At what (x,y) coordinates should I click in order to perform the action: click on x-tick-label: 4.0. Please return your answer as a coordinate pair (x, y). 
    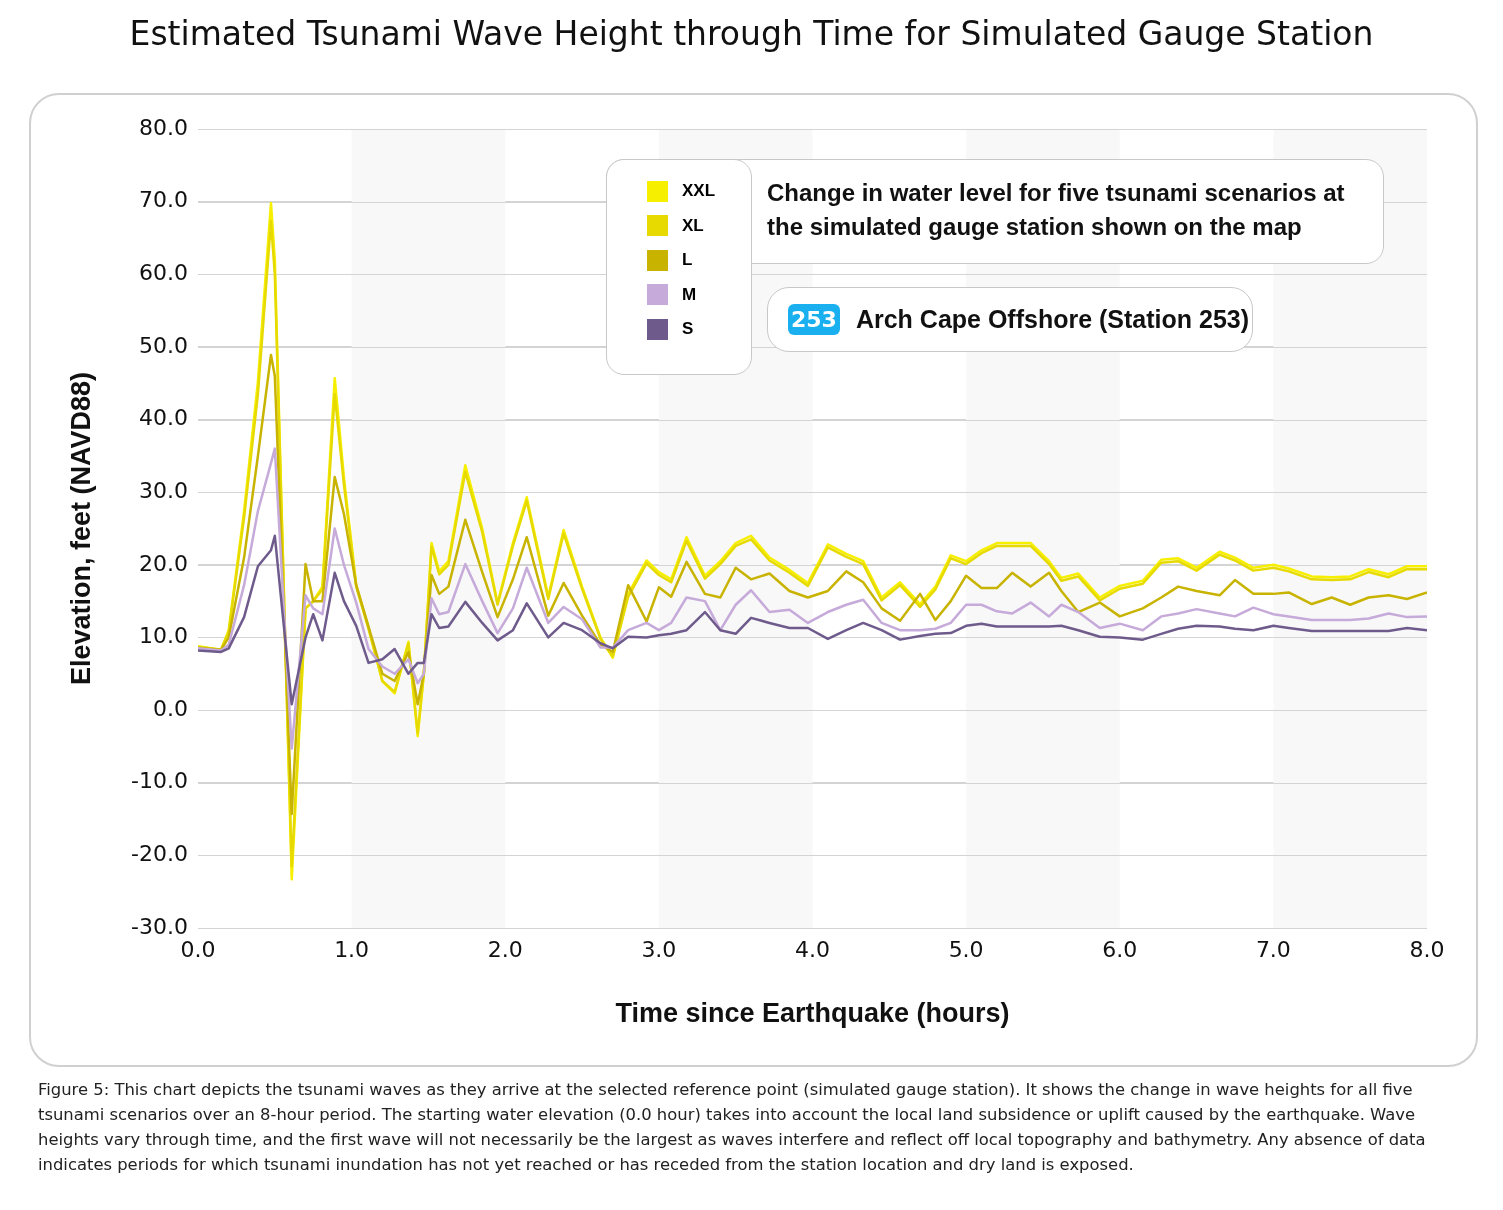
    Looking at the image, I should click on (812, 949).